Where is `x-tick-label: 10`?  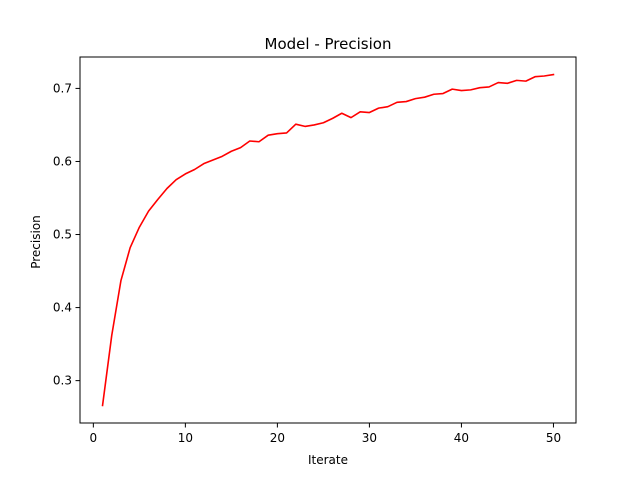
x-tick-label: 10 is located at coordinates (185, 438).